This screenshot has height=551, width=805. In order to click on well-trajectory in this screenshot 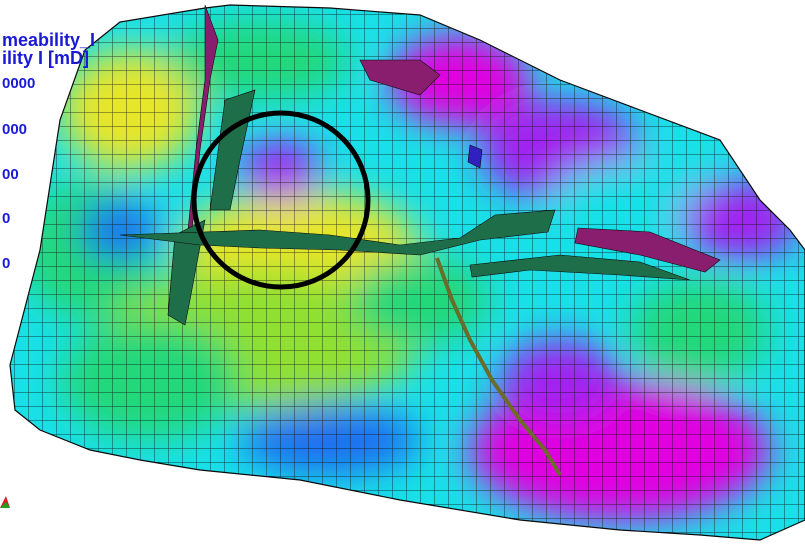, I will do `click(498, 367)`.